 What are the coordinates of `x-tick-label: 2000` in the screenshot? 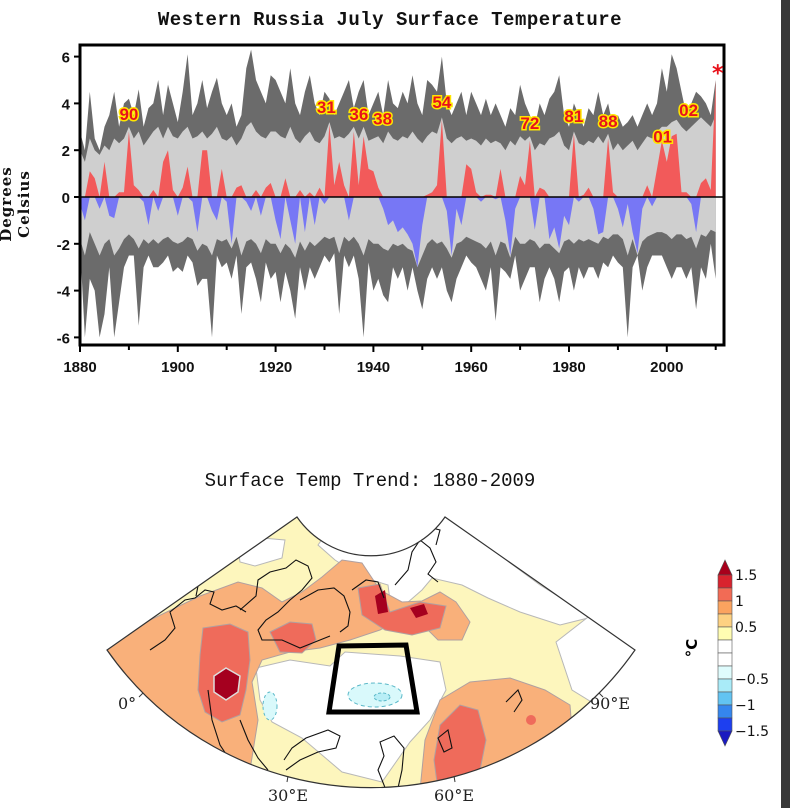 It's located at (666, 367).